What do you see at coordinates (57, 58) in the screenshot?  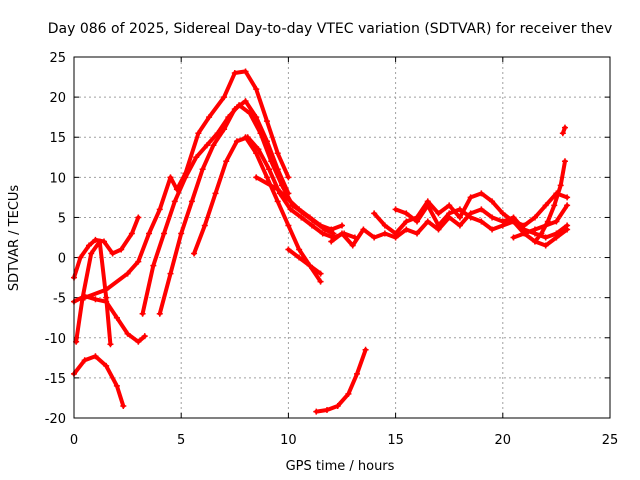 I see `y-tick-label: 25` at bounding box center [57, 58].